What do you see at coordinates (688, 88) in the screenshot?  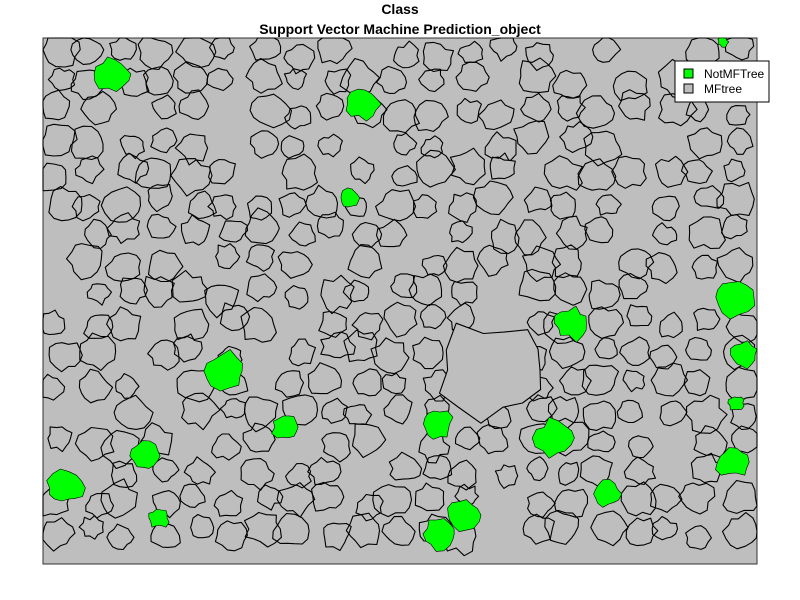 I see `legend-swatch-mftree` at bounding box center [688, 88].